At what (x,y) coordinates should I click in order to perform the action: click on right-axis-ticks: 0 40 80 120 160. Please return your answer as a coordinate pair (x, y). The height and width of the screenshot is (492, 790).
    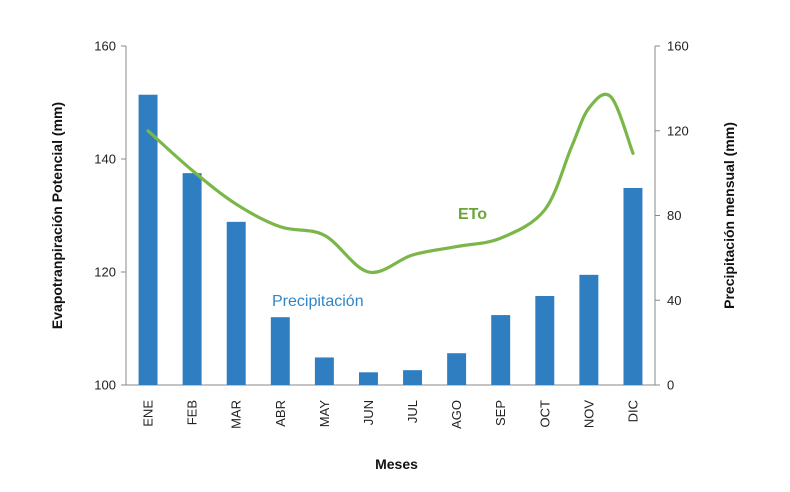
    Looking at the image, I should click on (672, 216).